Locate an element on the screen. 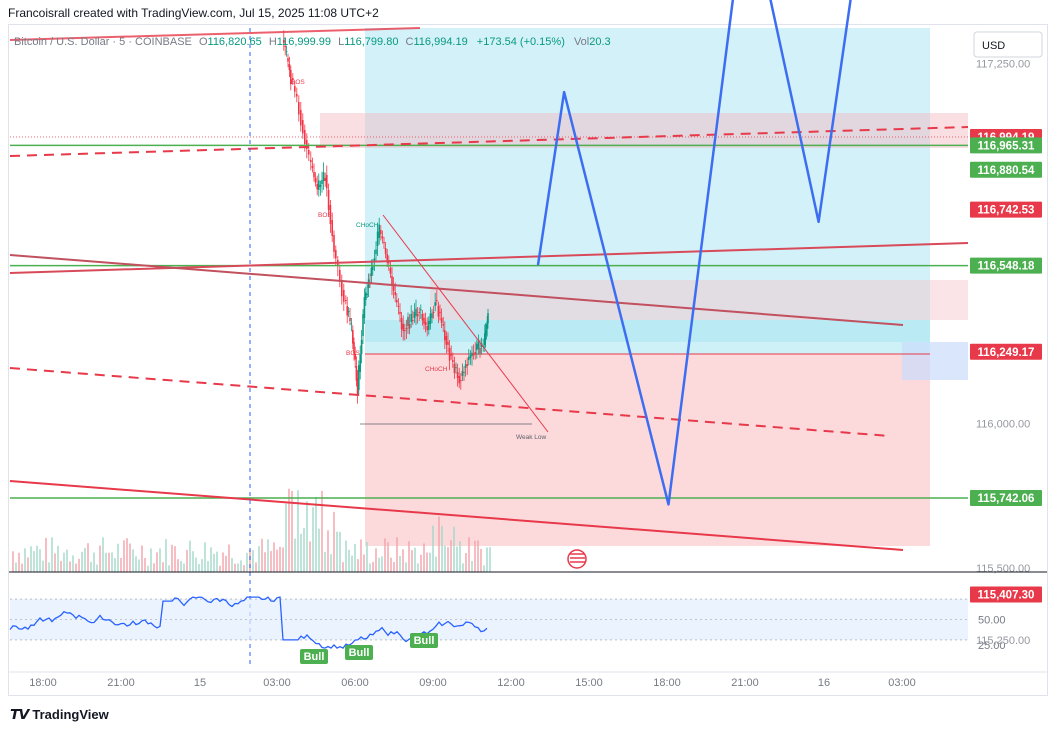 The image size is (1057, 731). footer-brand: 𝙏𝙑 TradingView is located at coordinates (59, 714).